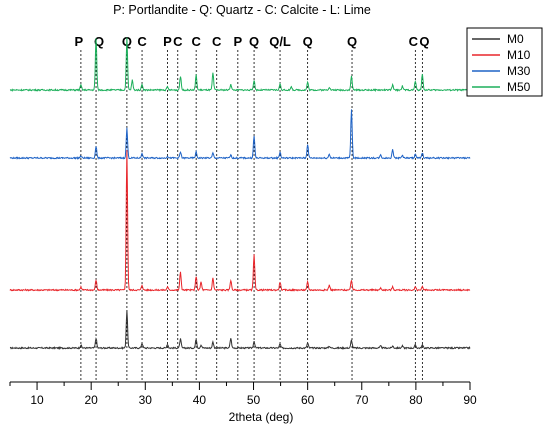  Describe the element at coordinates (146, 400) in the screenshot. I see `x-tick-label: 30` at that location.